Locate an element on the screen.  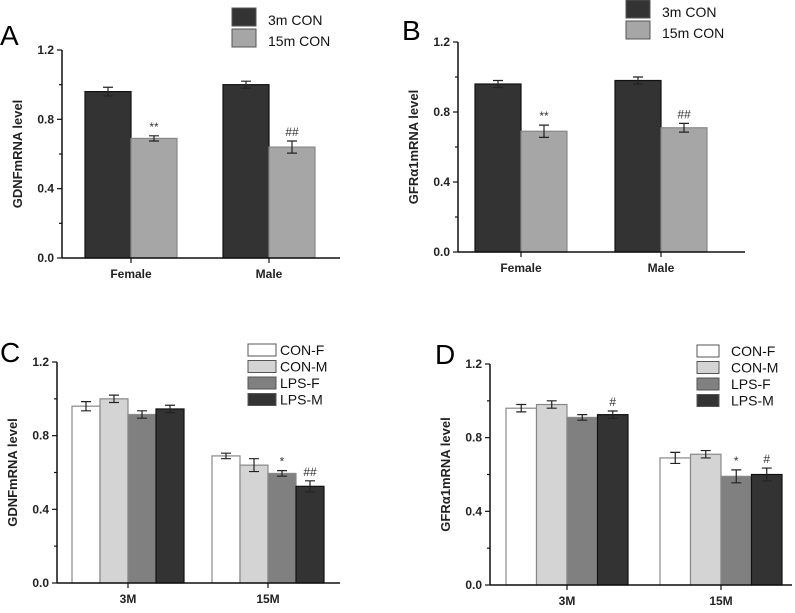
y-axis-label: GFRα1mRNA level is located at coordinates (445, 474).